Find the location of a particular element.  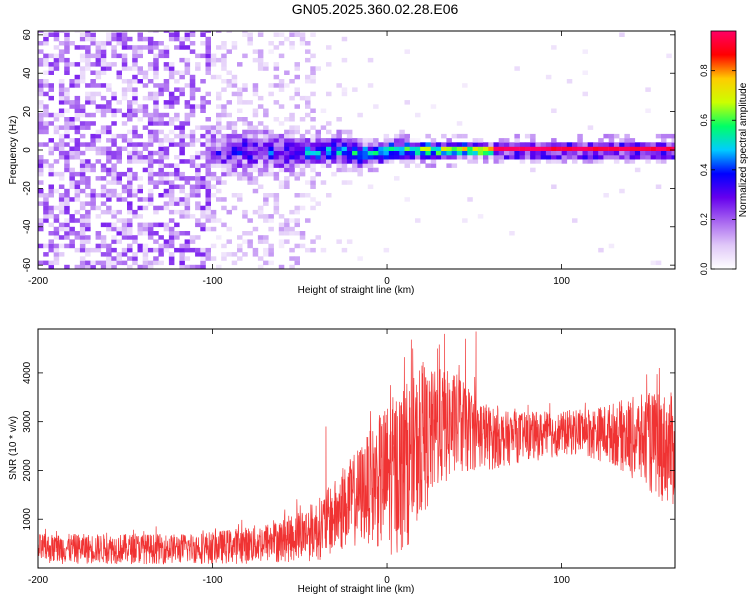

spectrogram-x-tick-label: 100 is located at coordinates (561, 281).